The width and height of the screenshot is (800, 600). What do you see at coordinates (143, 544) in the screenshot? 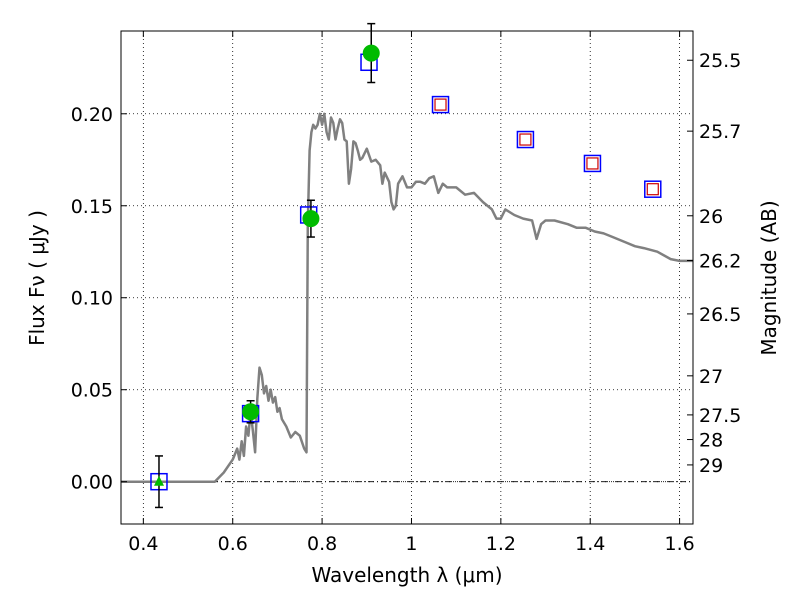
I see `x-tick-label: 0.4` at bounding box center [143, 544].